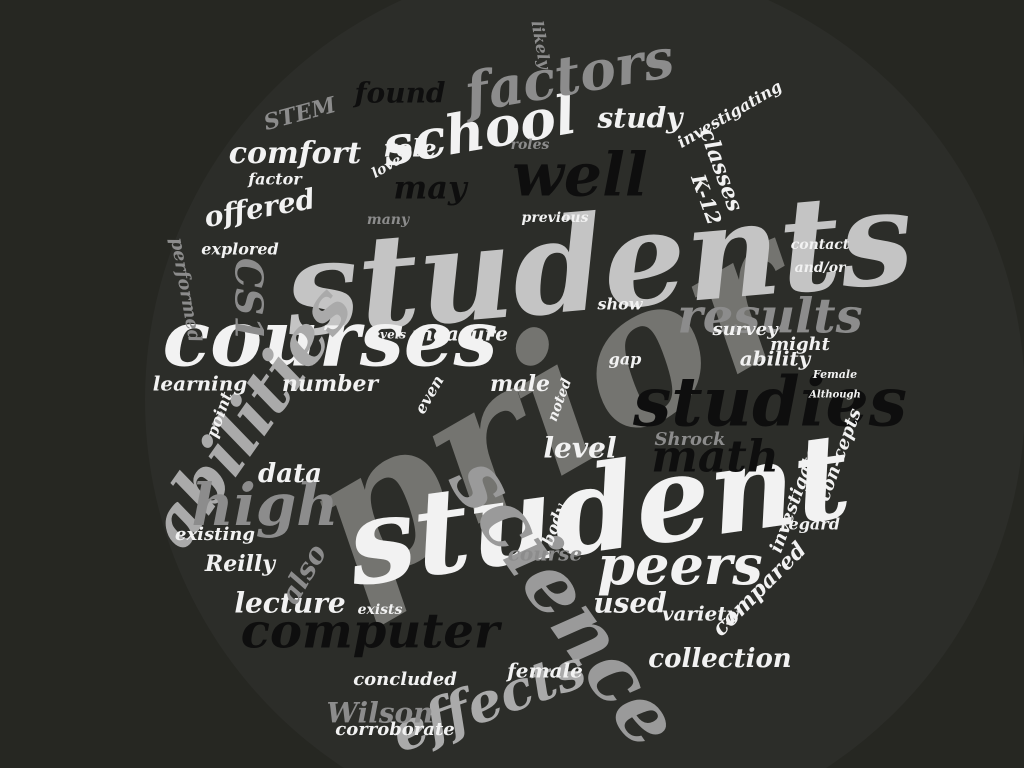 This screenshot has height=768, width=1024. Describe the element at coordinates (834, 374) in the screenshot. I see `word: Female` at that location.